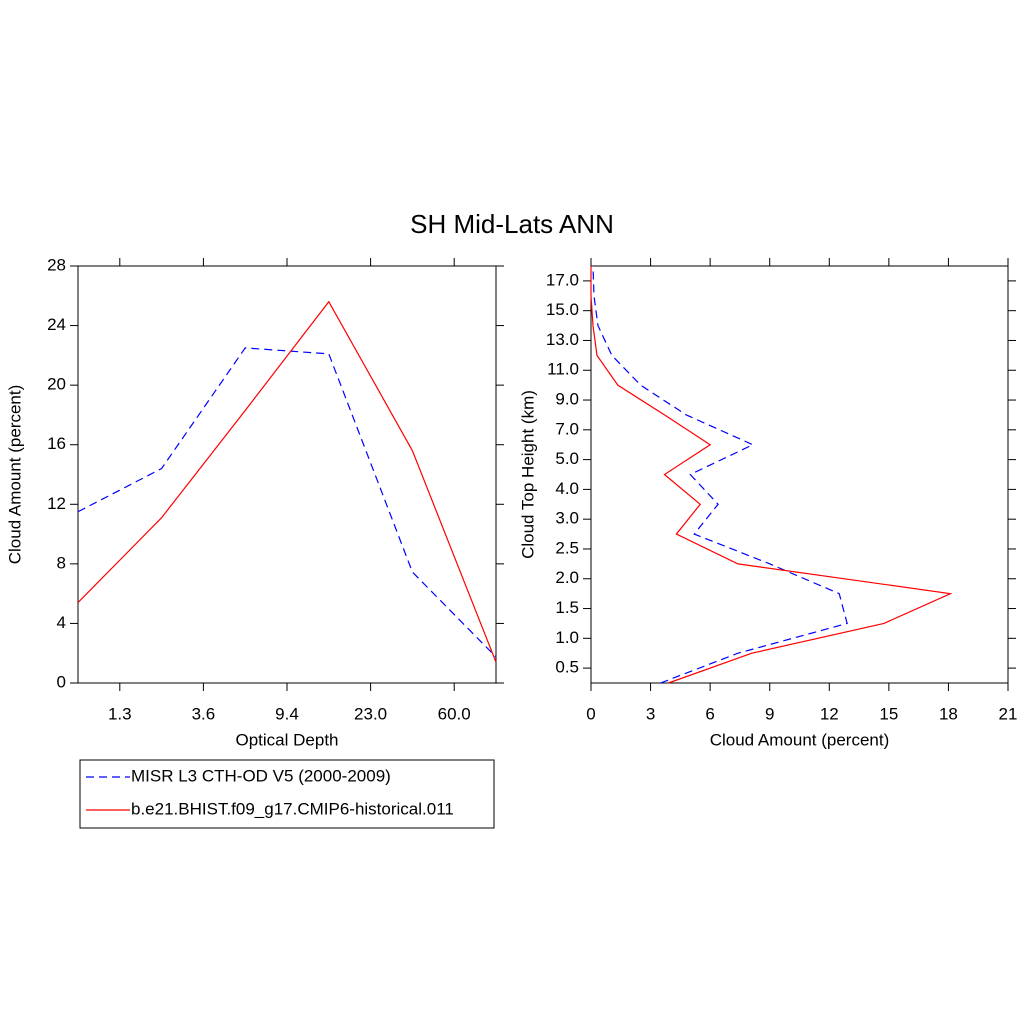 The height and width of the screenshot is (1029, 1024). What do you see at coordinates (590, 713) in the screenshot?
I see `x-tick-label: 0` at bounding box center [590, 713].